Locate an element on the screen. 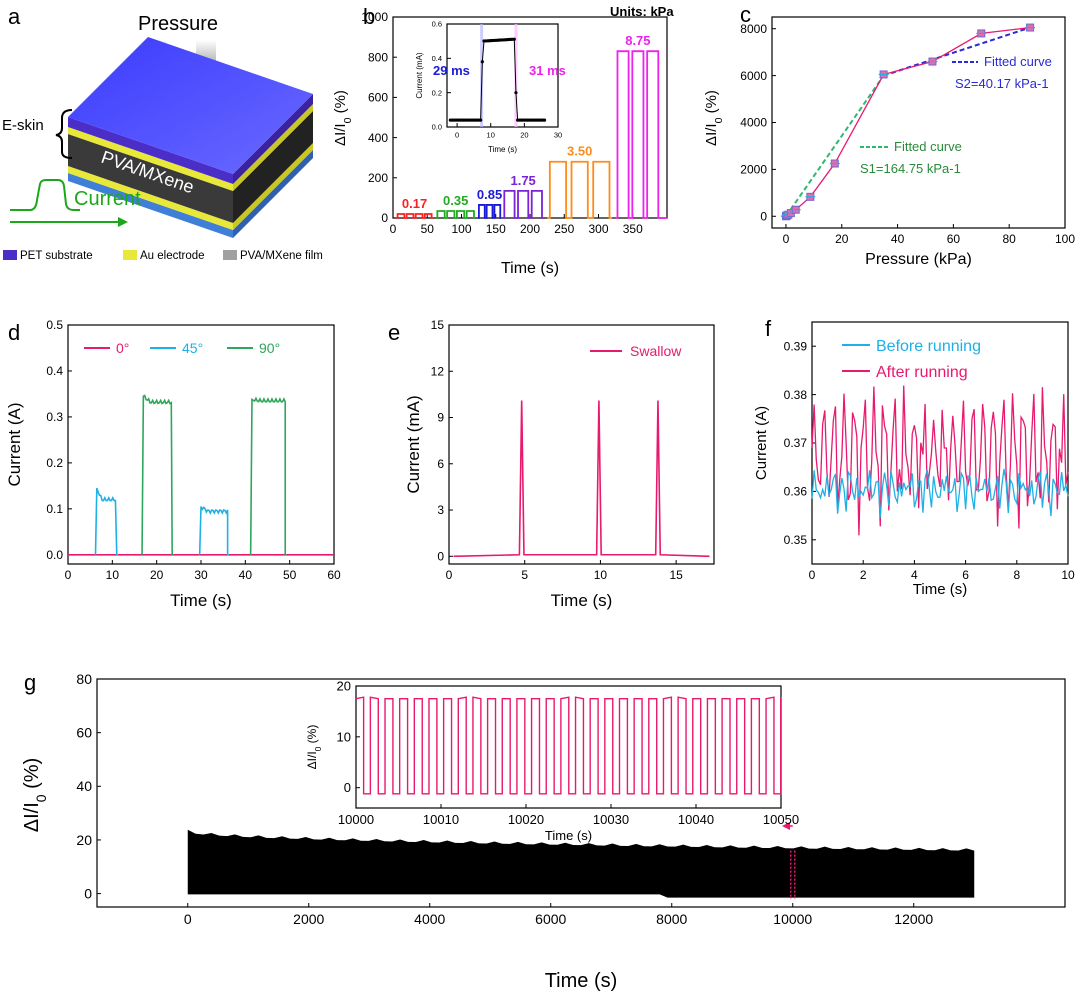 Image resolution: width=1080 pixels, height=1000 pixels. pressure-step-label: 1.75 is located at coordinates (522, 180).